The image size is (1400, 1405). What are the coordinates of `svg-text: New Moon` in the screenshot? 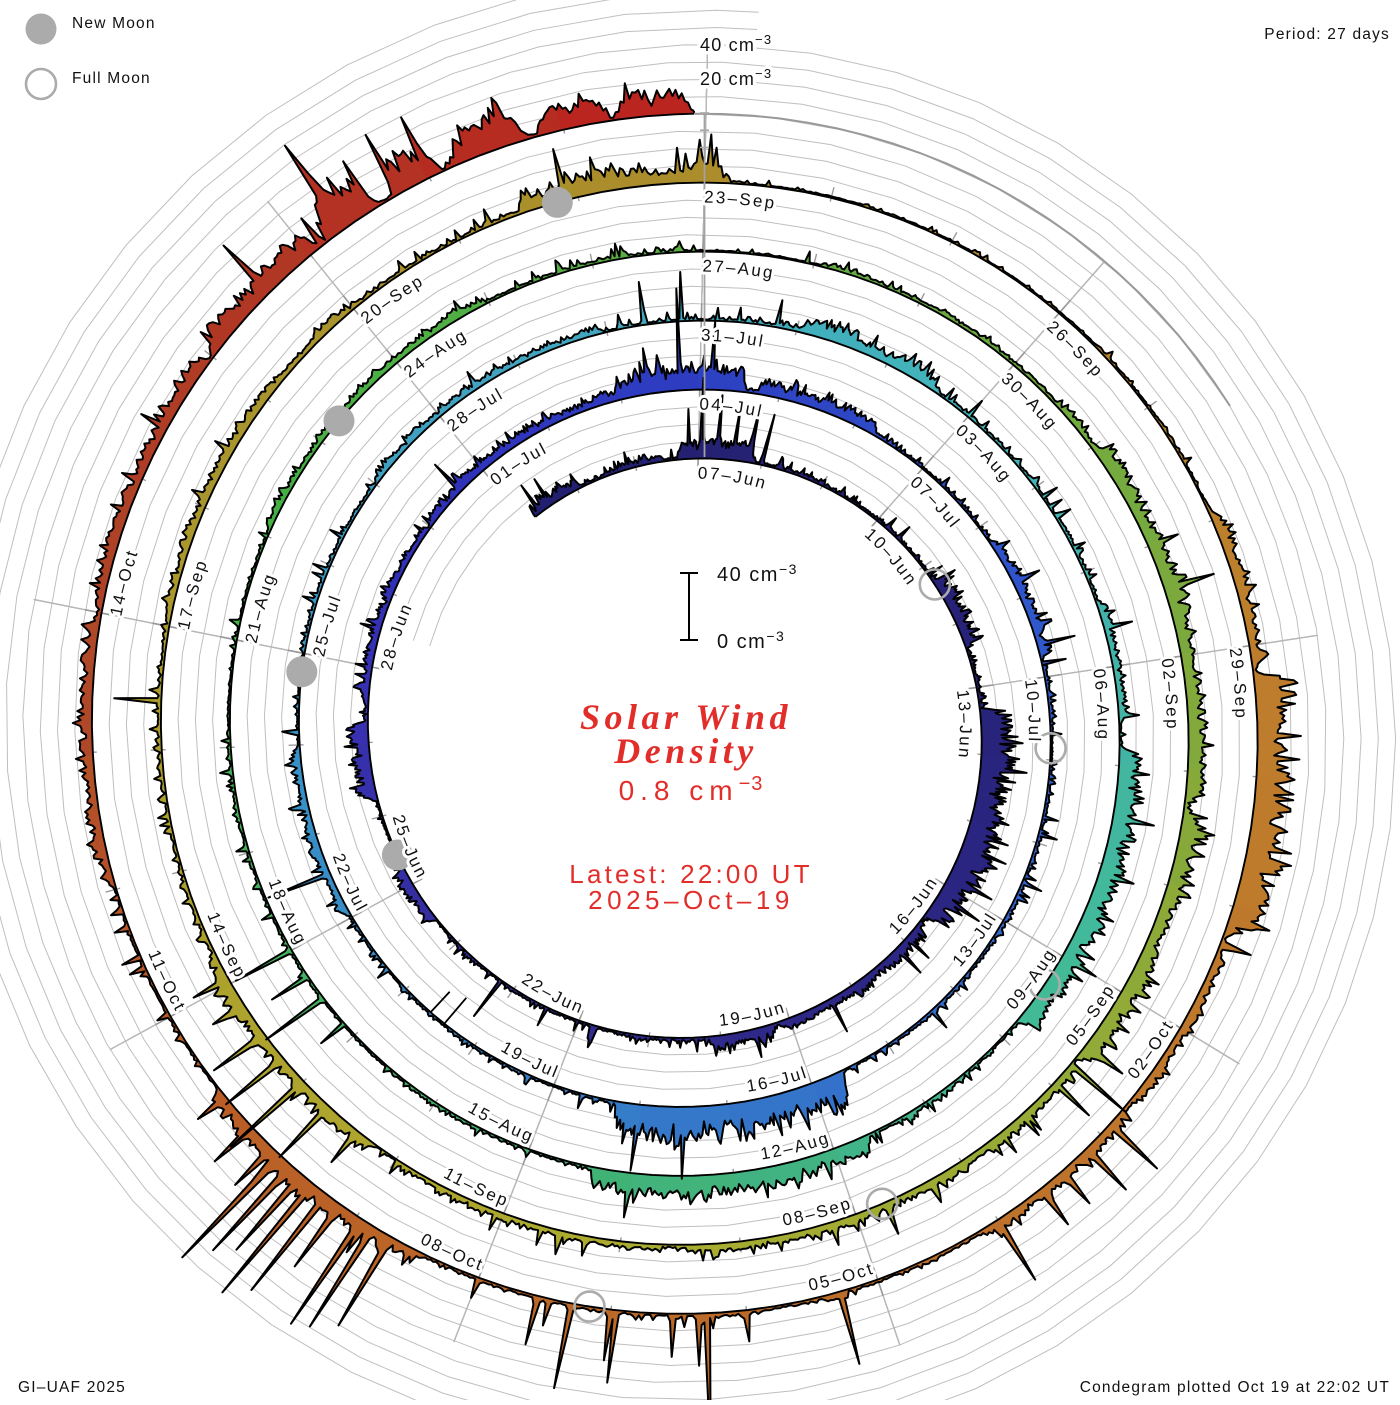 It's located at (114, 23).